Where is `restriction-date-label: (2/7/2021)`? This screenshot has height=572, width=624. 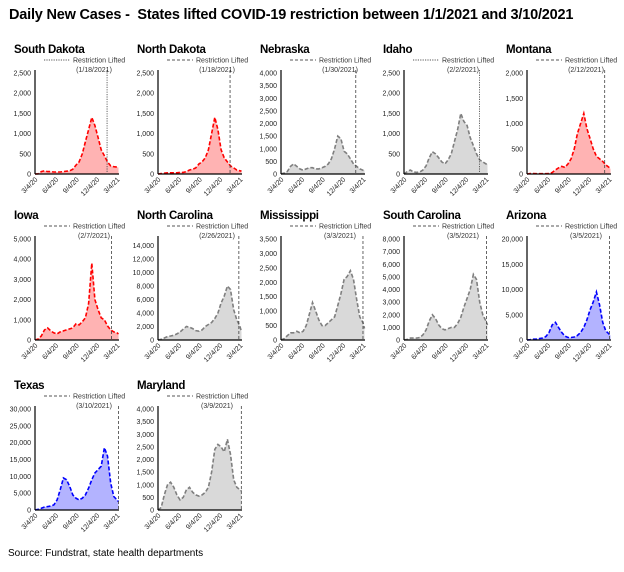 restriction-date-label: (2/7/2021) is located at coordinates (94, 236).